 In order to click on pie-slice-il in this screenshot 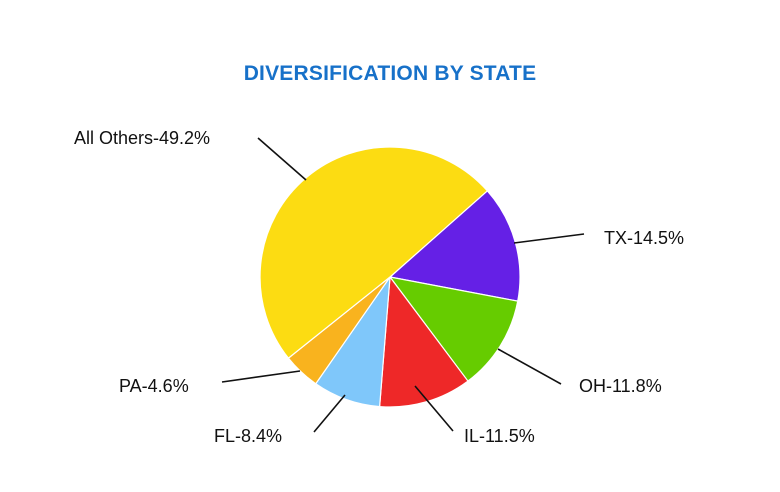, I will do `click(423, 341)`.